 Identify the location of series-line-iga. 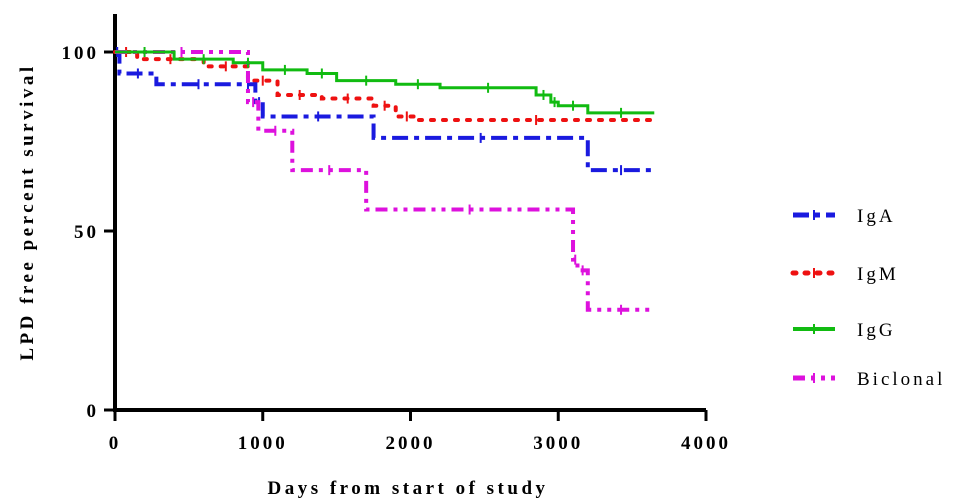
(385, 111).